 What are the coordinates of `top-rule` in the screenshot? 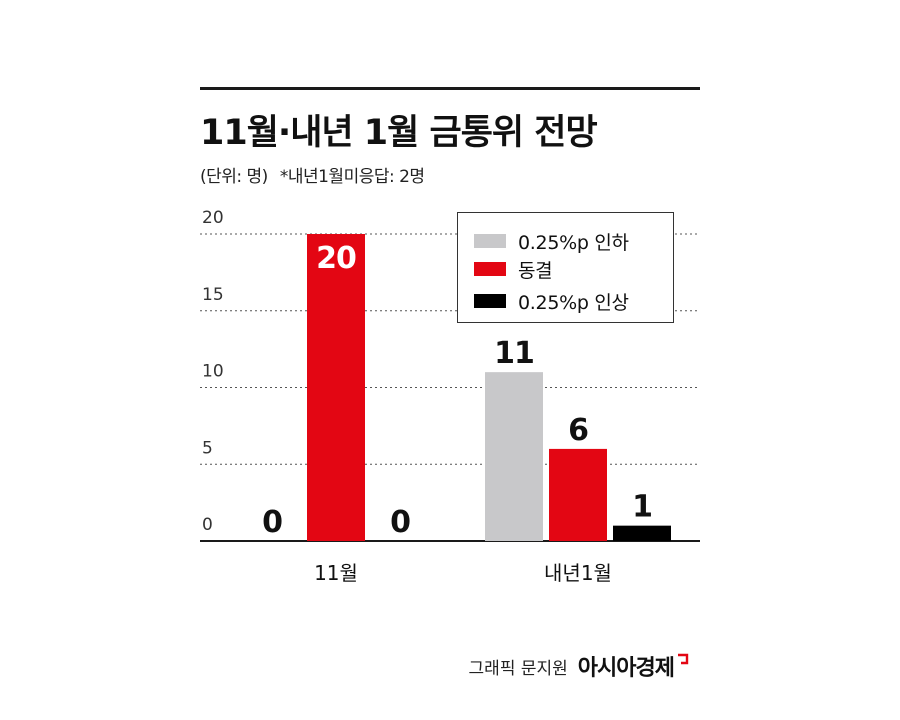 It's located at (450, 88).